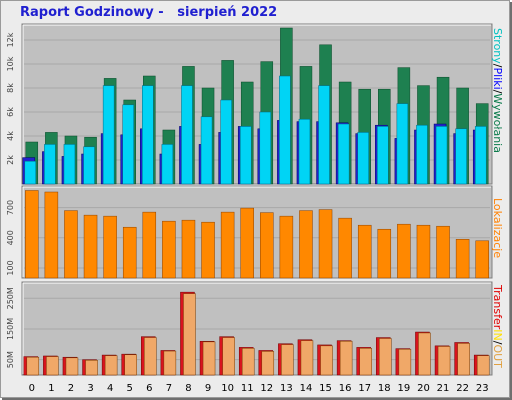  What do you see at coordinates (169, 388) in the screenshot?
I see `x-tick-label: 7` at bounding box center [169, 388].